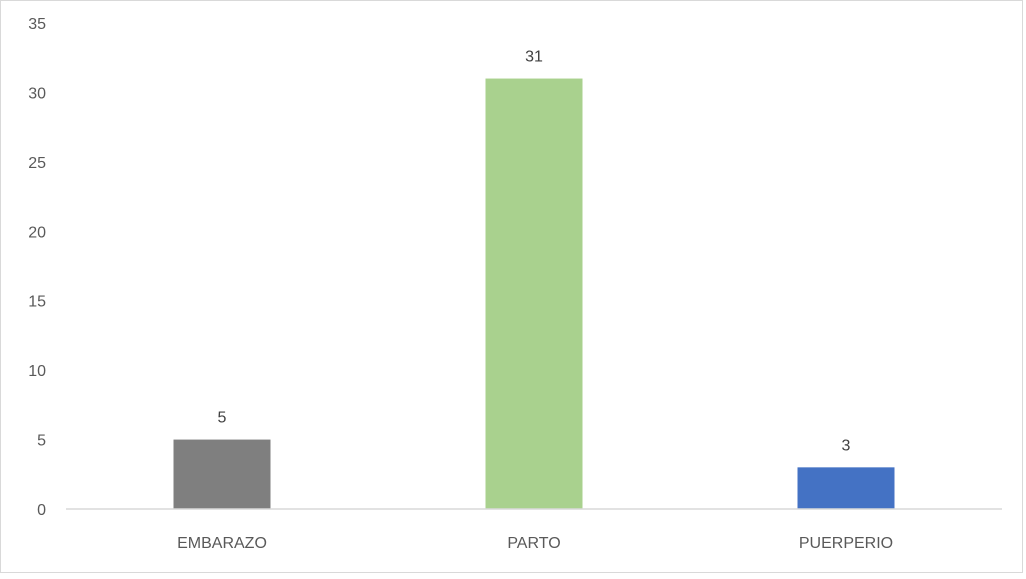 This screenshot has height=579, width=1026. What do you see at coordinates (41, 441) in the screenshot?
I see `y-tick-label: 5` at bounding box center [41, 441].